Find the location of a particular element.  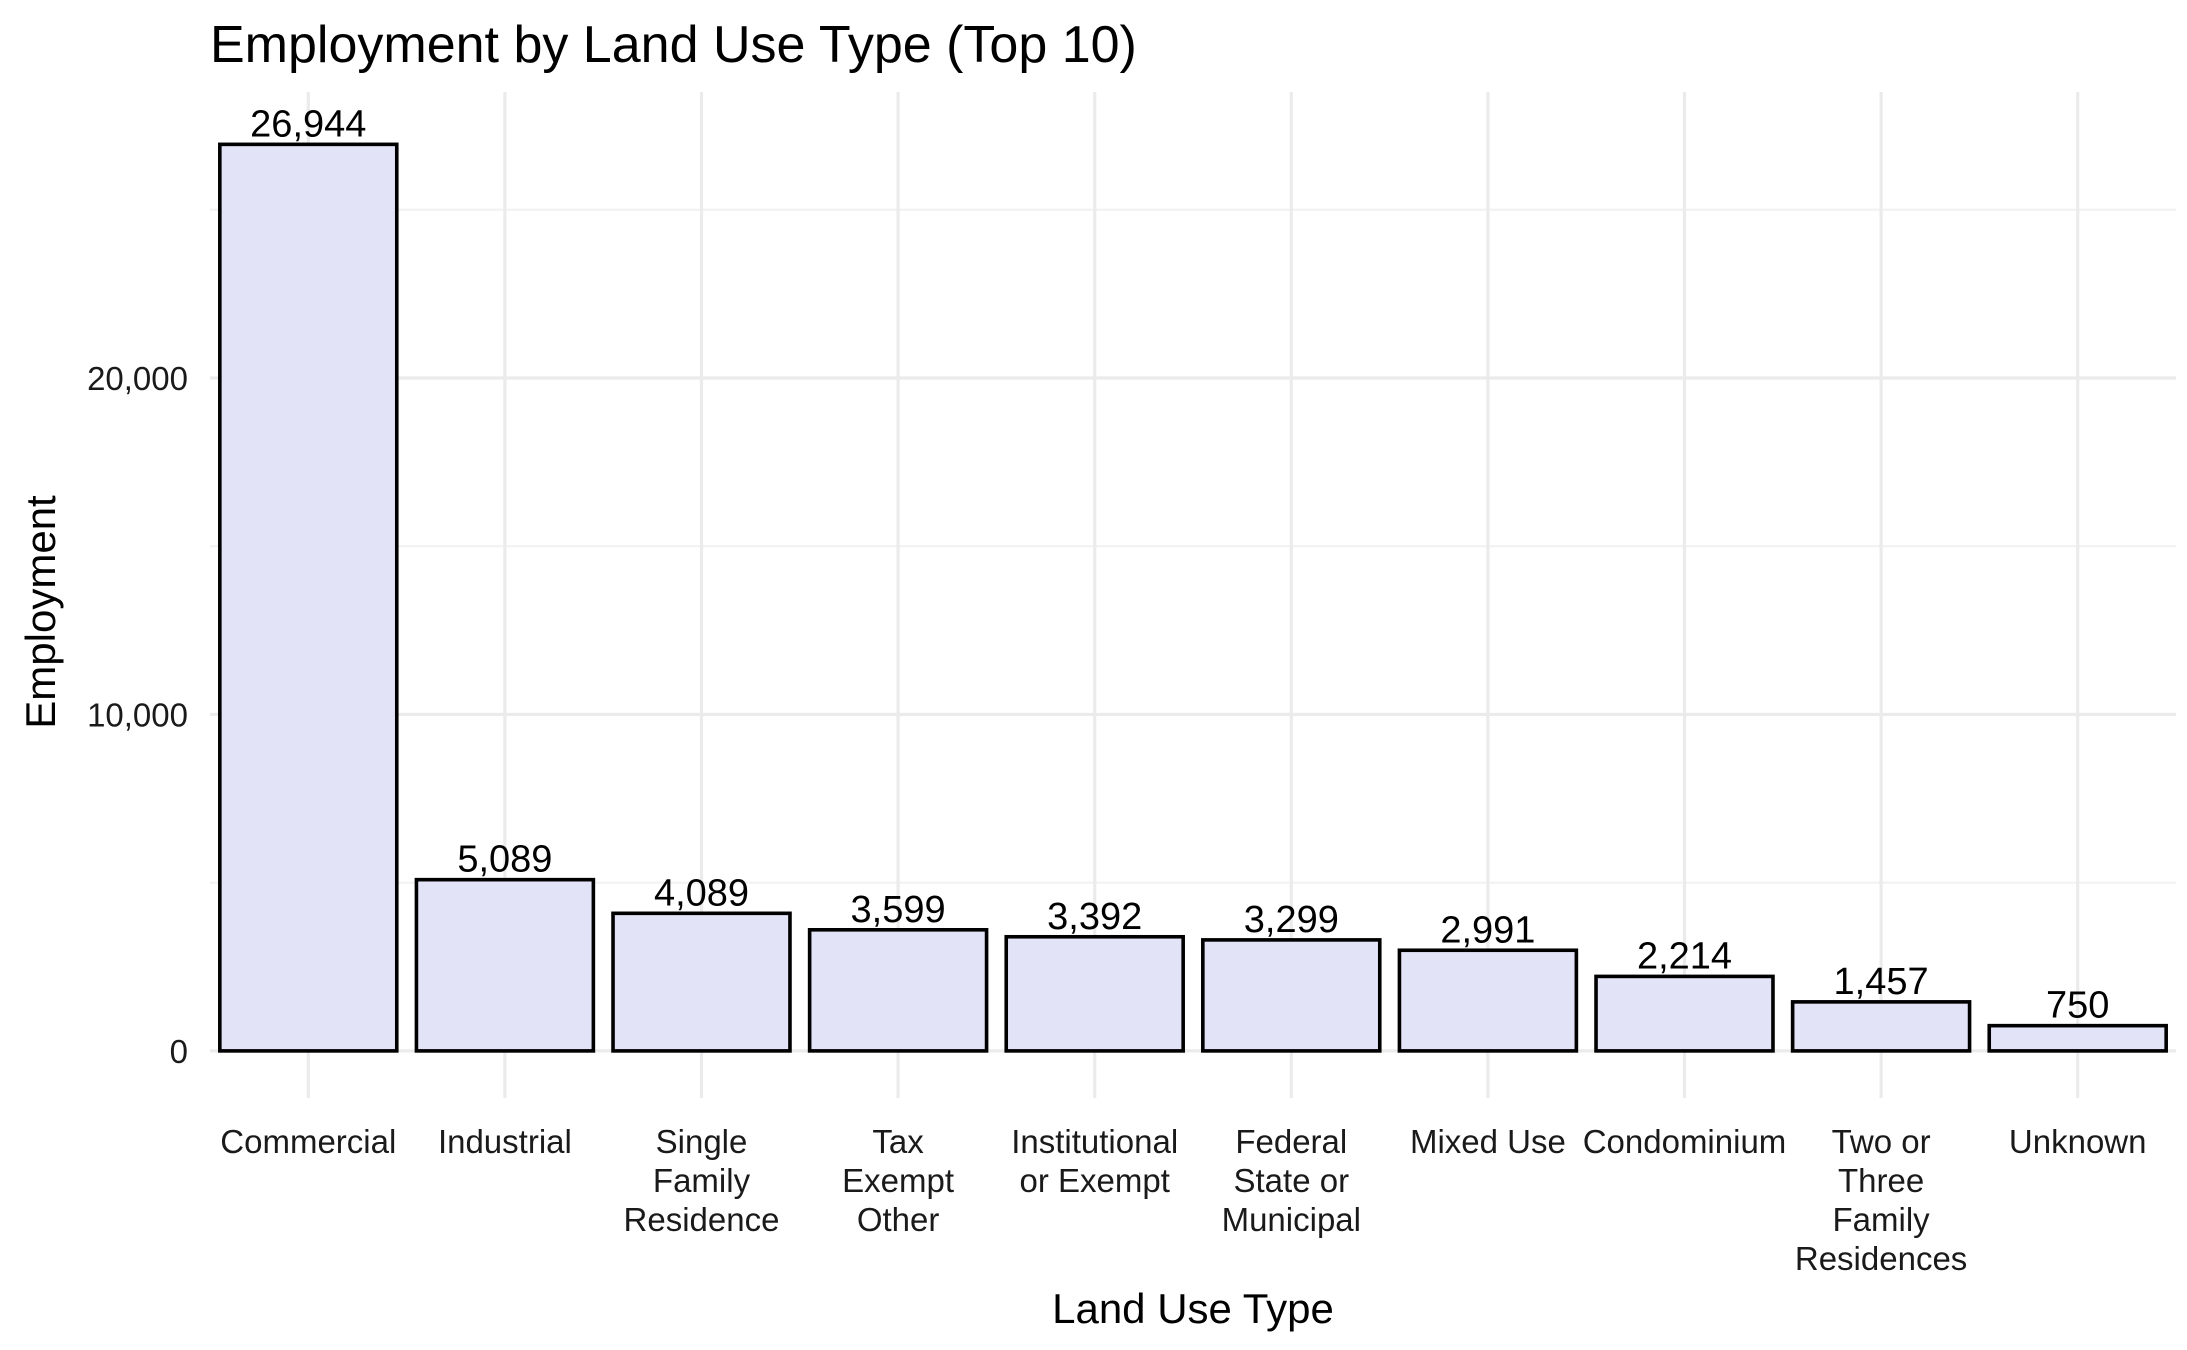

x-tick-label: Commercial is located at coordinates (308, 1141).